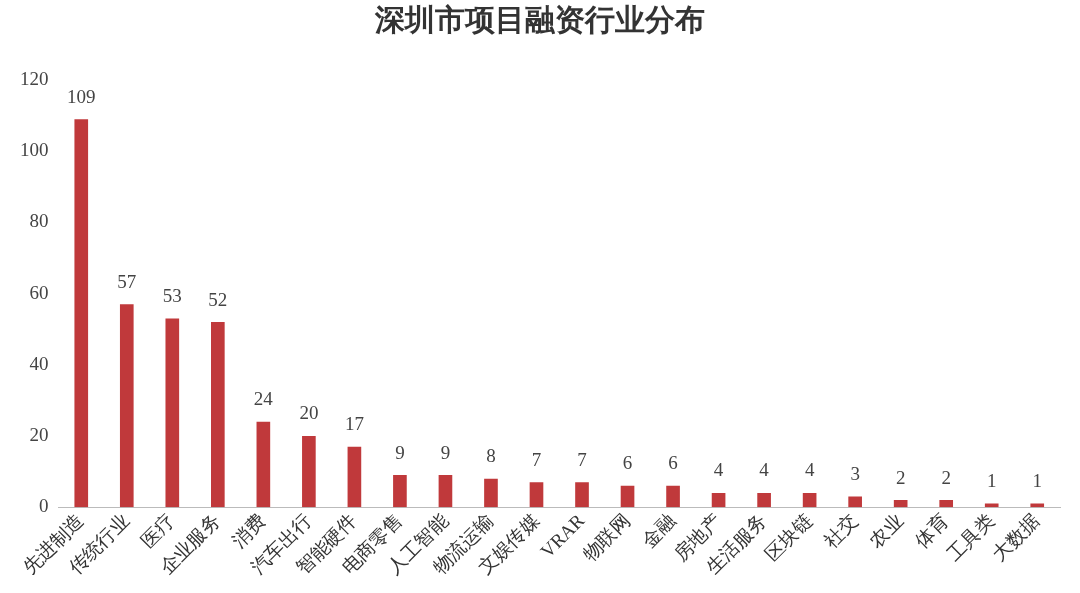 The height and width of the screenshot is (593, 1080). Describe the element at coordinates (39, 292) in the screenshot. I see `y-tick-label: 60` at that location.